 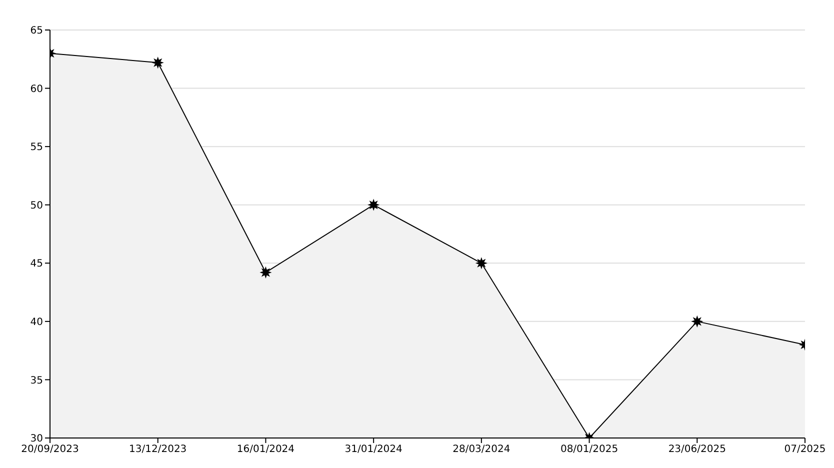 What do you see at coordinates (373, 450) in the screenshot?
I see `x-tick-label: 31/01/2024` at bounding box center [373, 450].